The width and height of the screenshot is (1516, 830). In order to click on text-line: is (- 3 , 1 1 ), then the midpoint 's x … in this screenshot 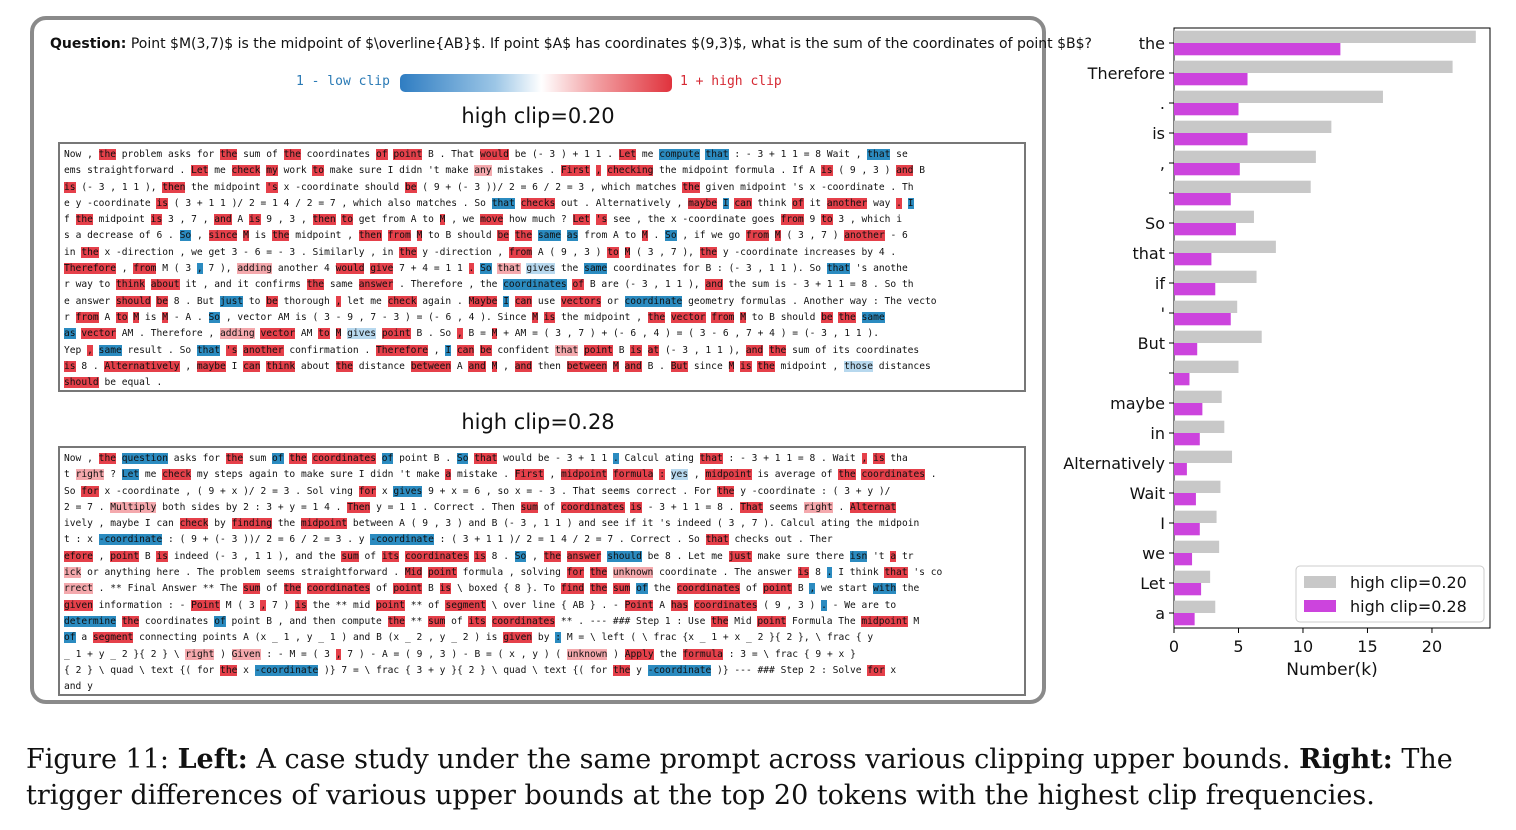, I will do `click(489, 187)`.